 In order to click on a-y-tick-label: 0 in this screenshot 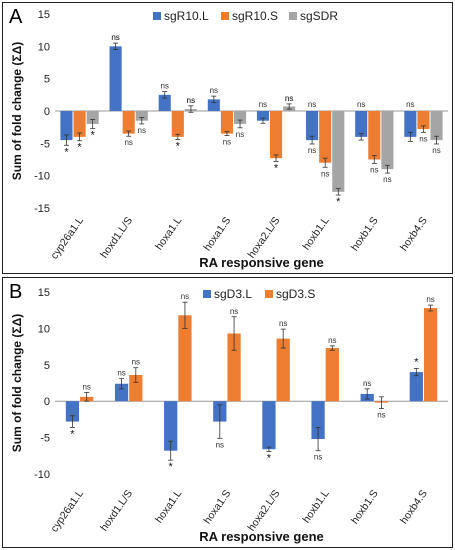, I will do `click(47, 112)`.